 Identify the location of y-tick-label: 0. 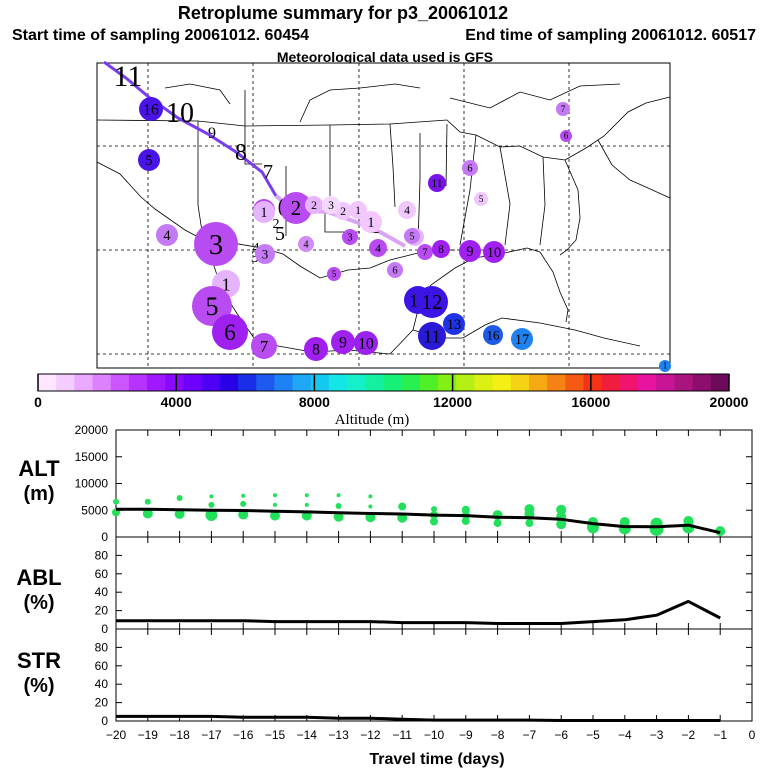
(104, 629).